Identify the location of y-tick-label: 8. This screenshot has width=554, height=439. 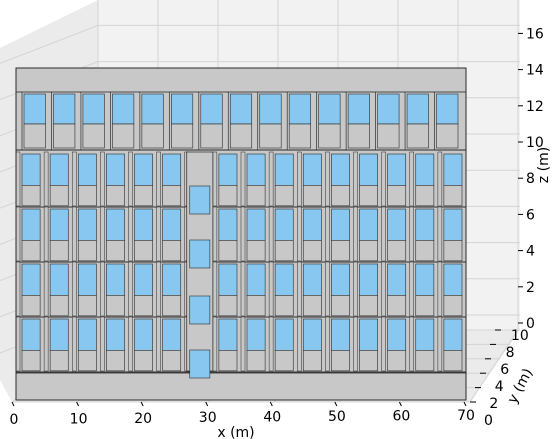
(510, 353).